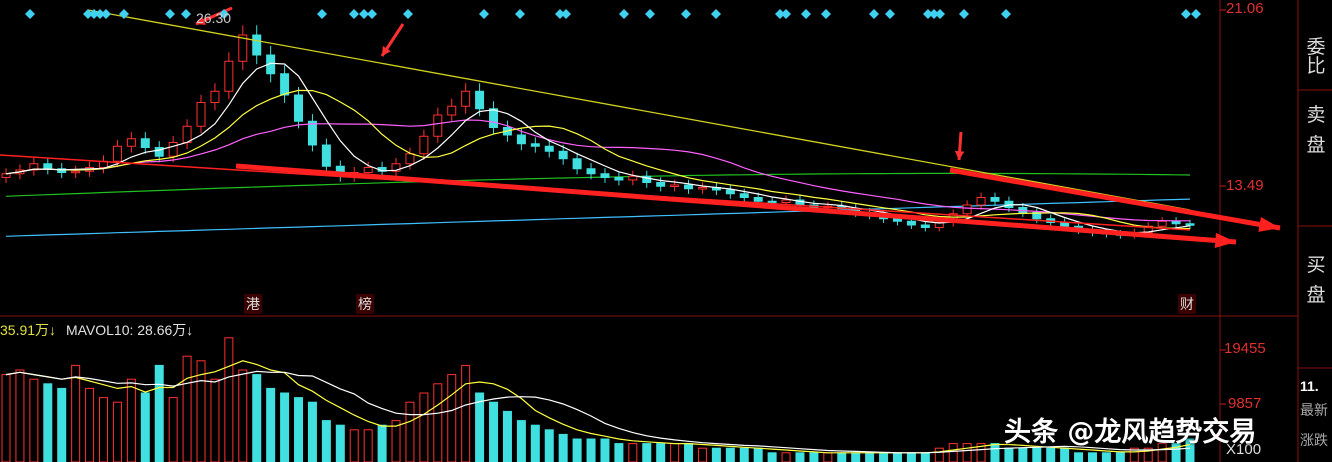 This screenshot has width=1332, height=462. I want to click on event-marker-finance: 财, so click(1187, 304).